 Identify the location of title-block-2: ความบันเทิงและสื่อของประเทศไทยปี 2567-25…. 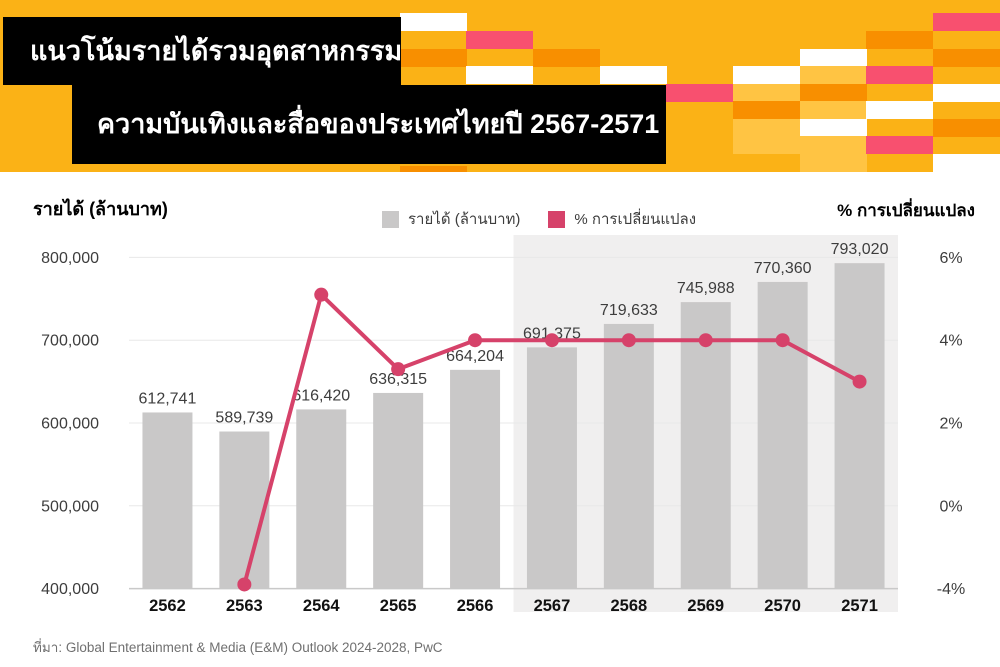
(369, 124).